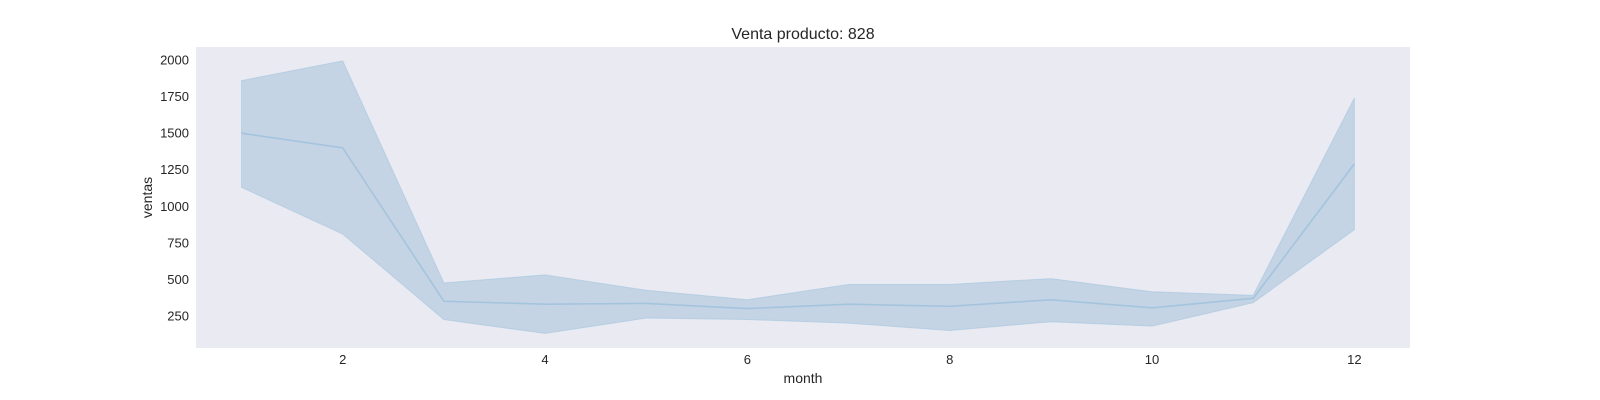 The height and width of the screenshot is (400, 1600). I want to click on x-axis-label: month, so click(803, 378).